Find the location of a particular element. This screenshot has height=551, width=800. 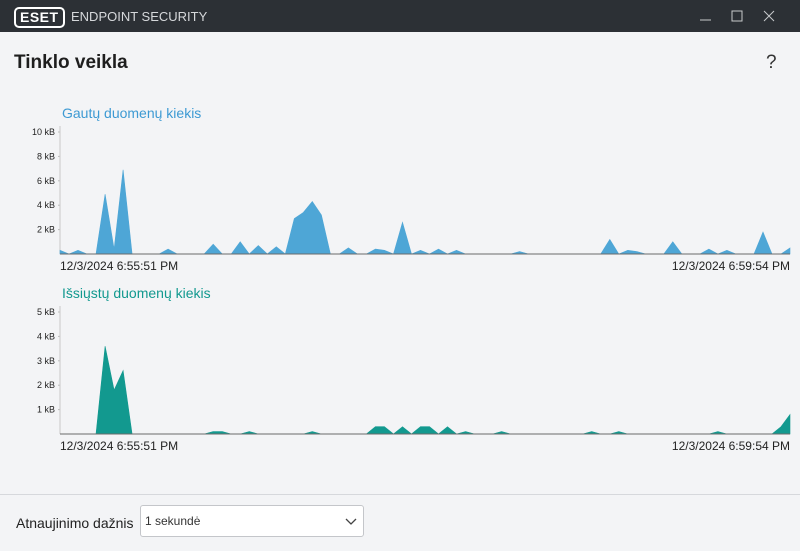

y-tick-label: 1 kB is located at coordinates (46, 410).